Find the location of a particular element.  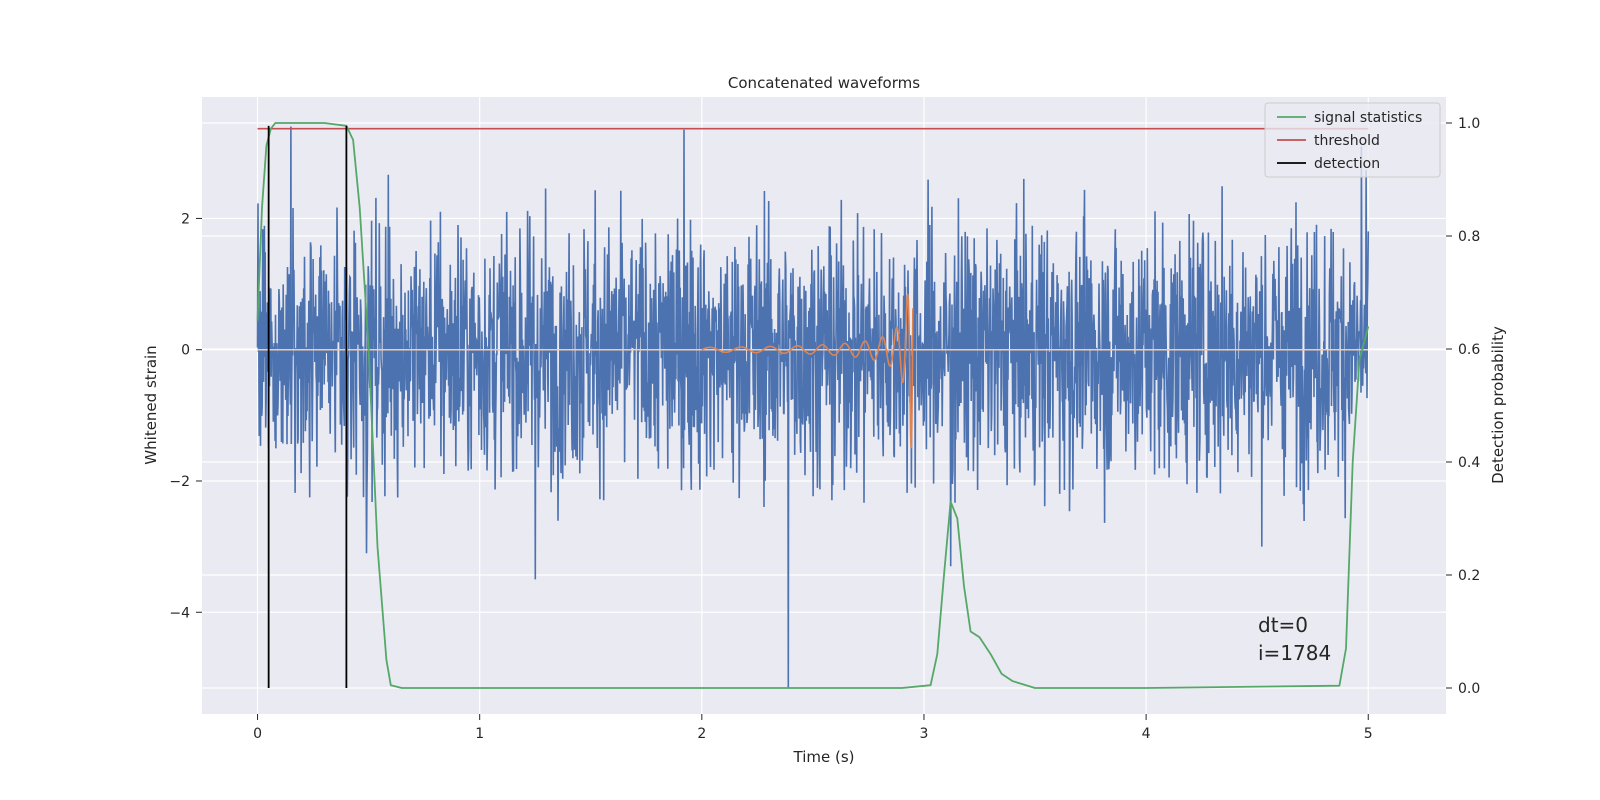

chart-title: Concatenated waveforms is located at coordinates (824, 83).